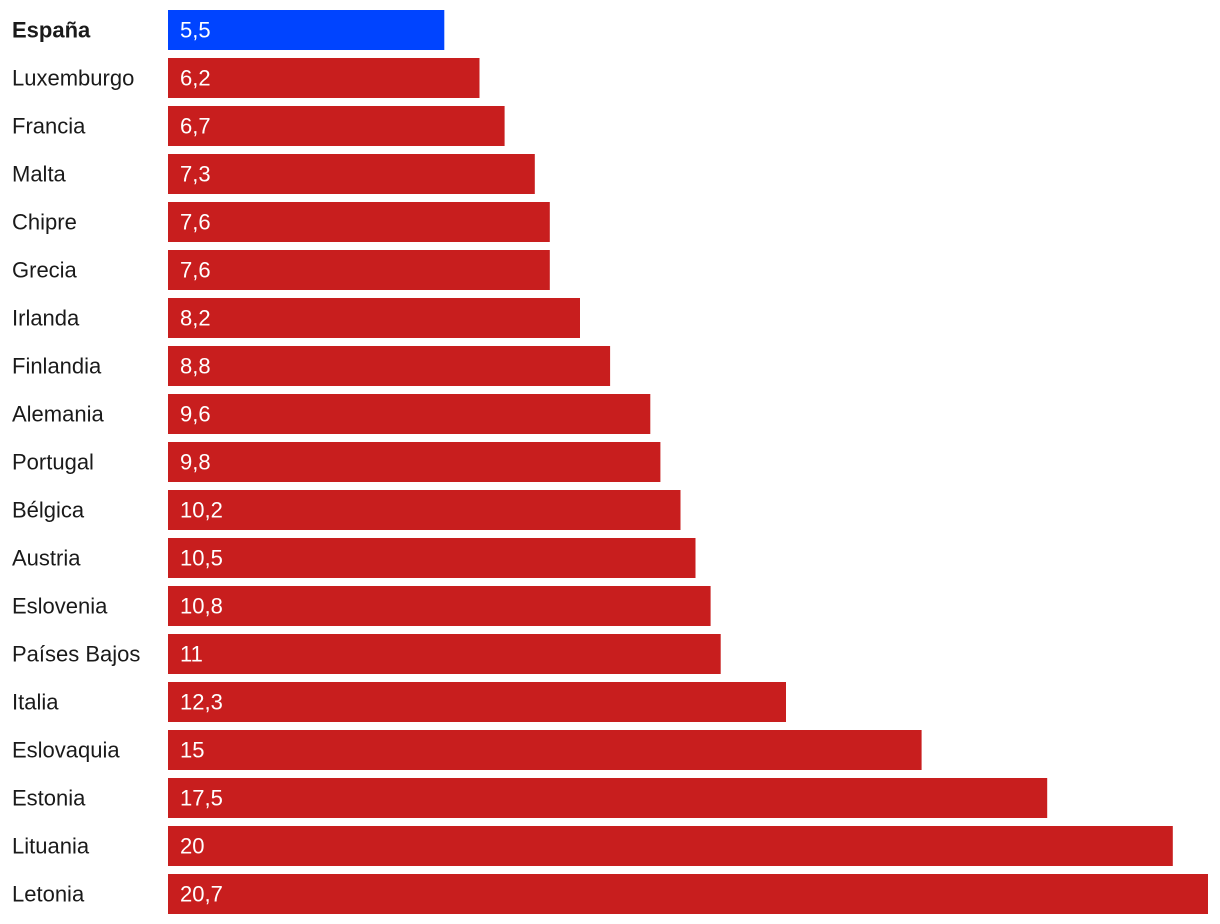 This screenshot has width=1220, height=924. I want to click on value-label: 9,8, so click(195, 462).